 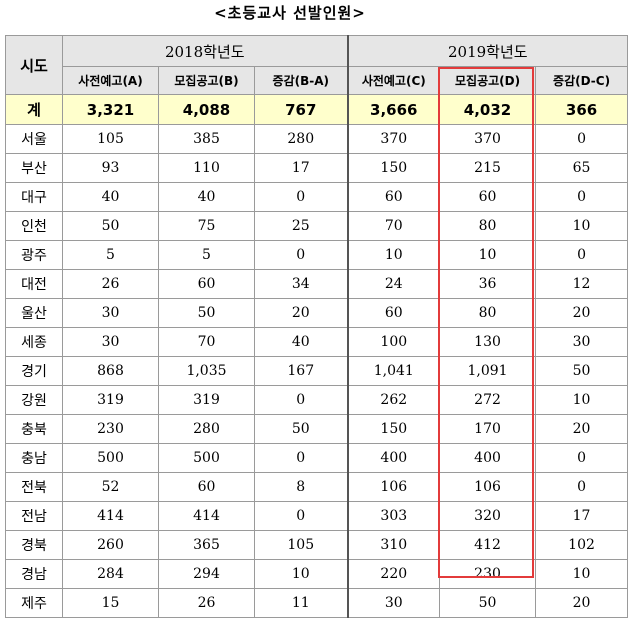 What do you see at coordinates (34, 109) in the screenshot?
I see `total-label: 계` at bounding box center [34, 109].